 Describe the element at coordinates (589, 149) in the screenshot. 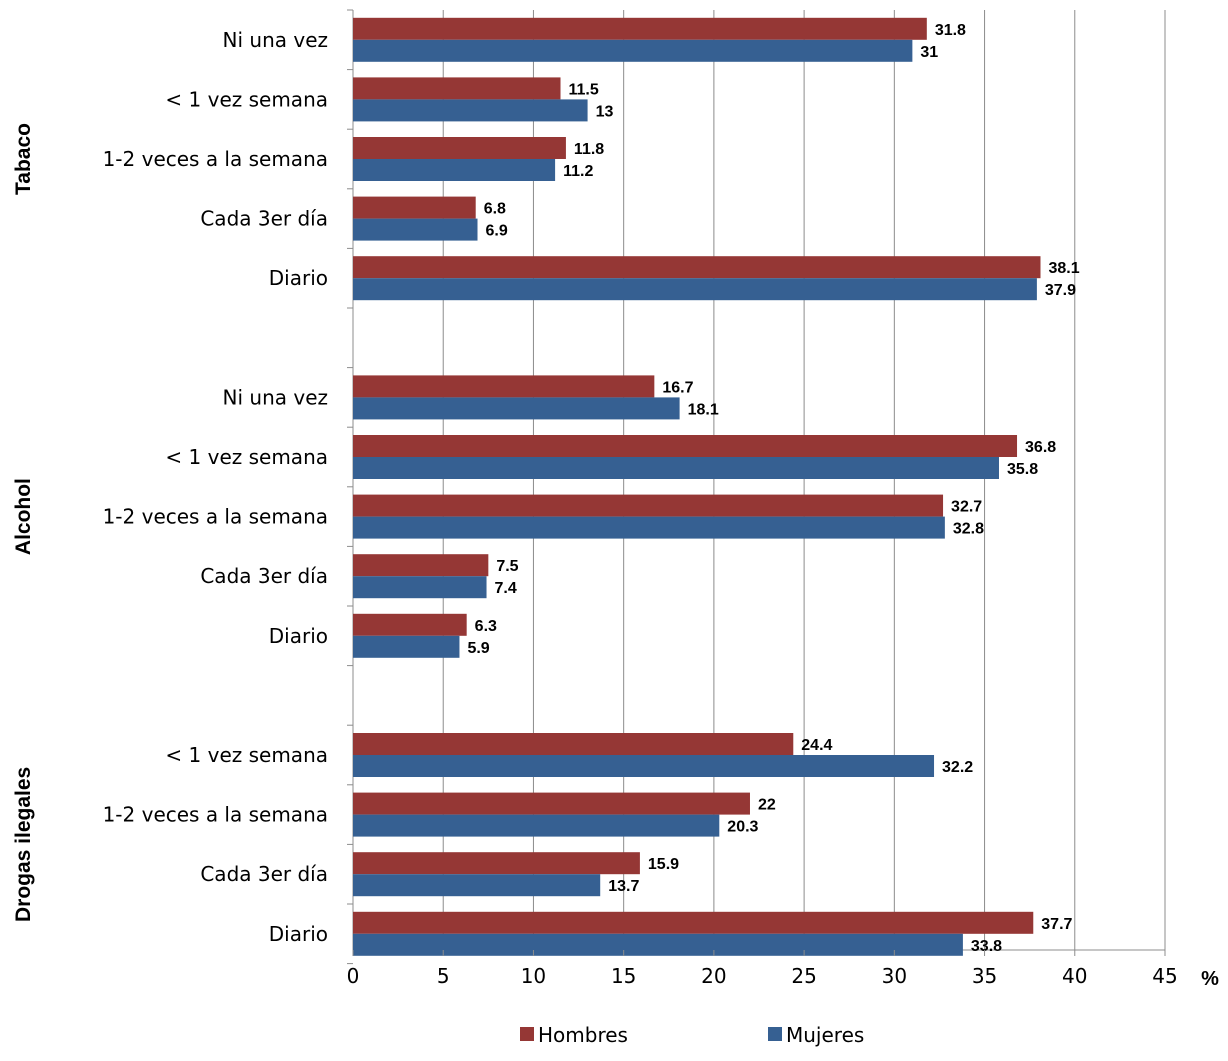

I see `data-label: 11.8` at that location.